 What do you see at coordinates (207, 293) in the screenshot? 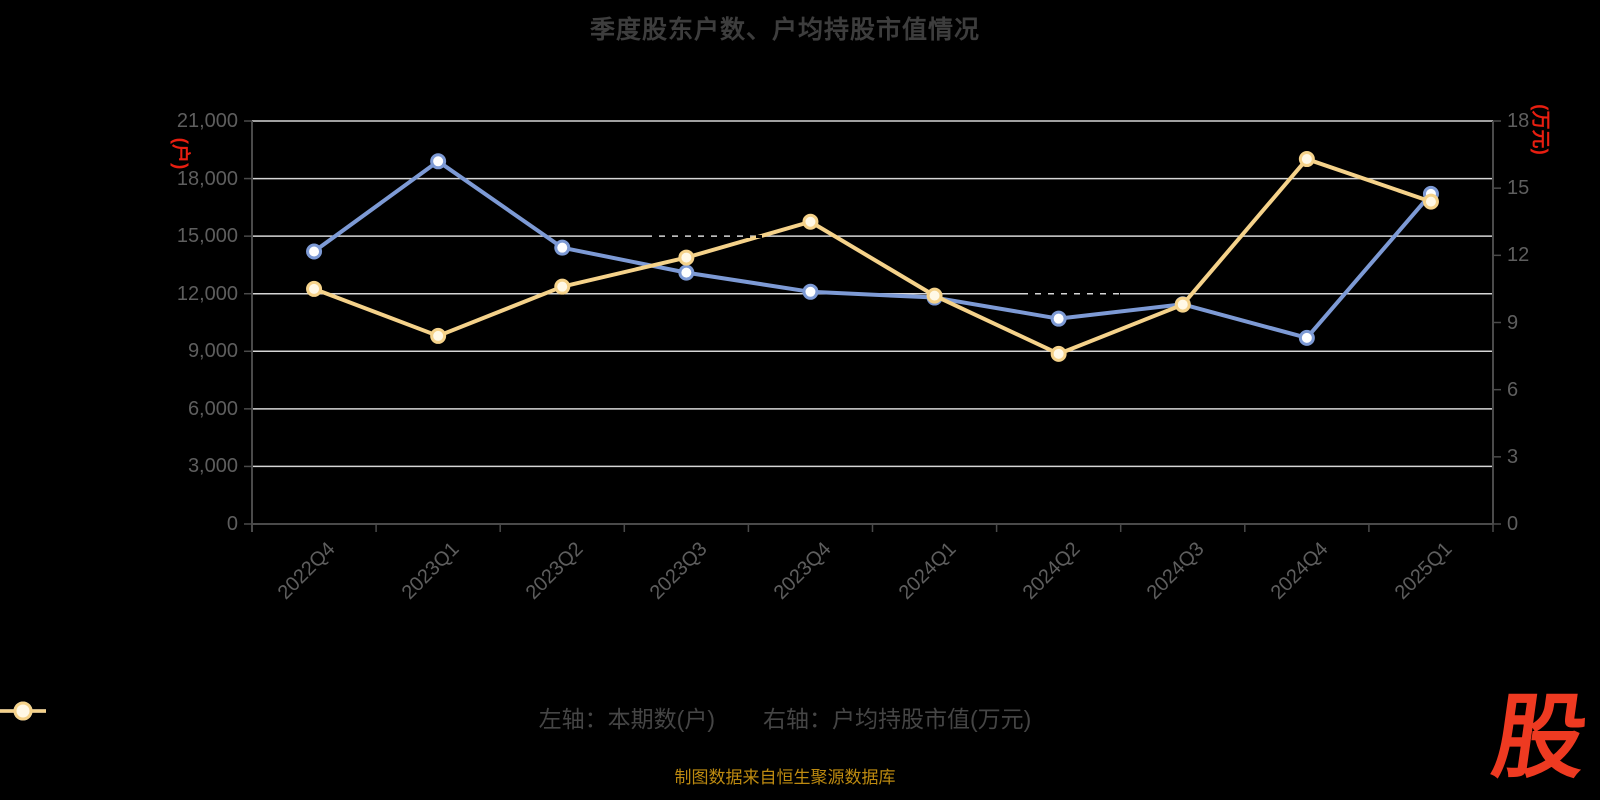
I see `left-axis-tick-label: 12,000` at bounding box center [207, 293].